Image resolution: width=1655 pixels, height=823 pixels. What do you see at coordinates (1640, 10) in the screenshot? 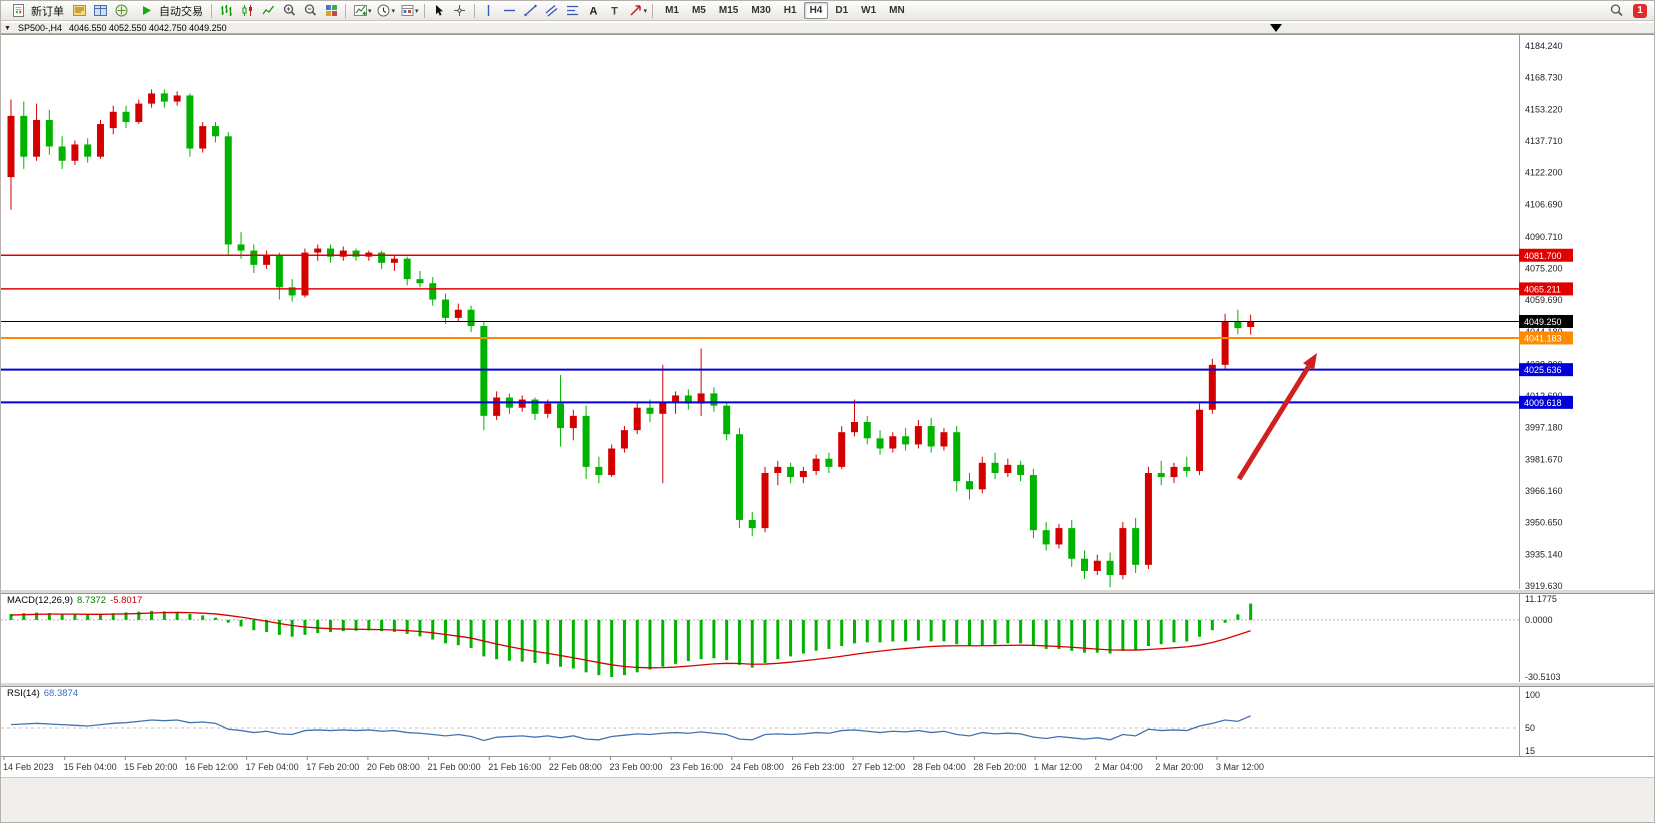
I see `notification-badge: 1` at bounding box center [1640, 10].